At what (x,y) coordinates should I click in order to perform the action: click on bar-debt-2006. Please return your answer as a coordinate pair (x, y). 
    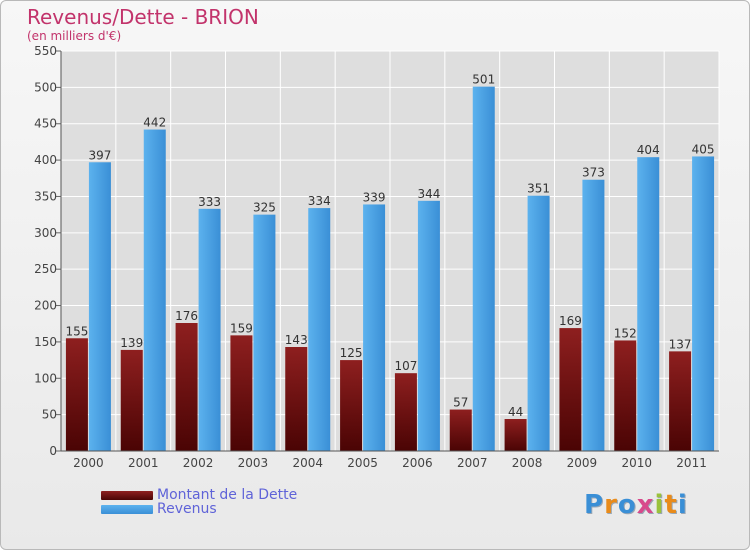
    Looking at the image, I should click on (405, 412).